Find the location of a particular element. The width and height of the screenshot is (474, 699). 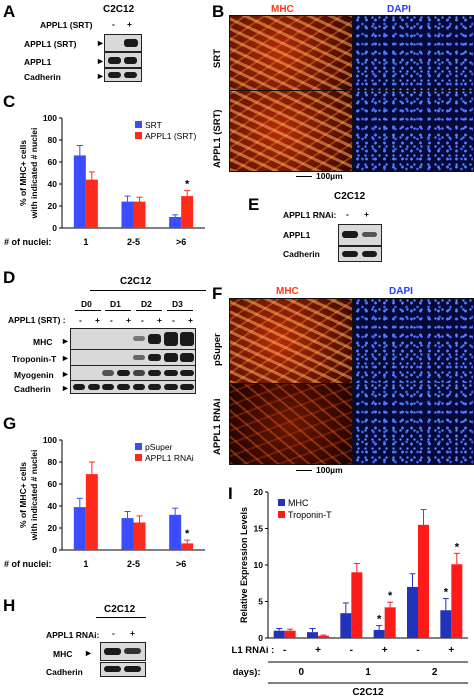

panel-a-row-label: APPL1 (SRT) is located at coordinates (50, 44).